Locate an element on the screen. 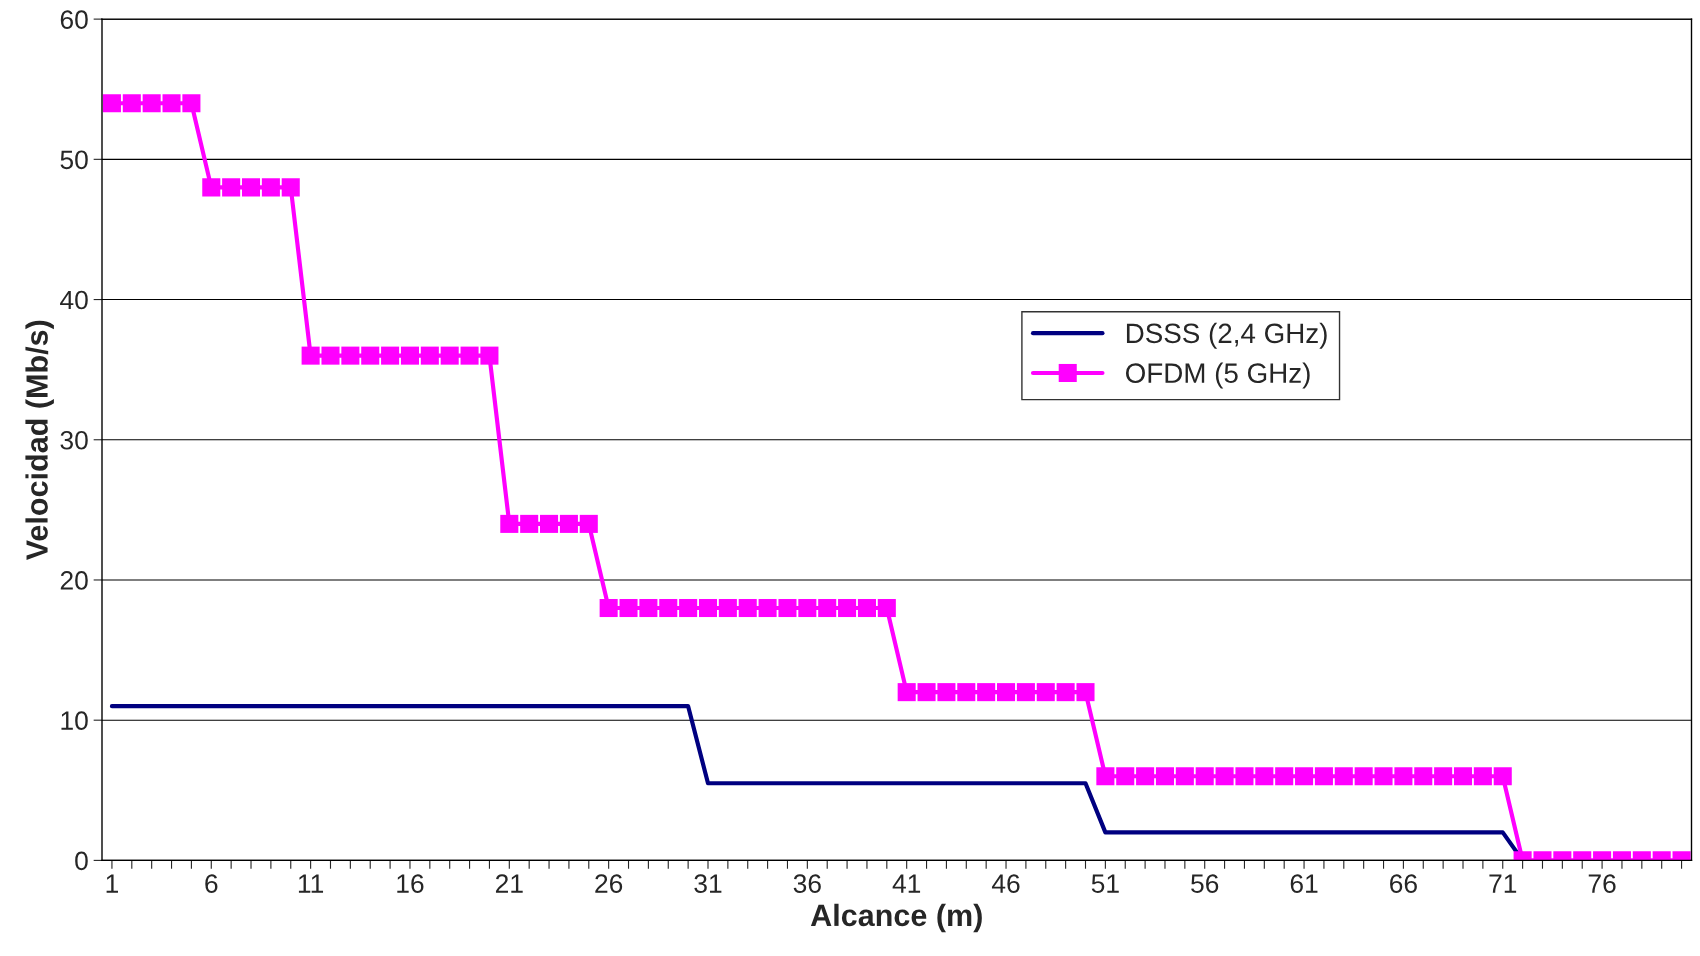 This screenshot has height=956, width=1700. y-tick-label: 10 is located at coordinates (74, 721).